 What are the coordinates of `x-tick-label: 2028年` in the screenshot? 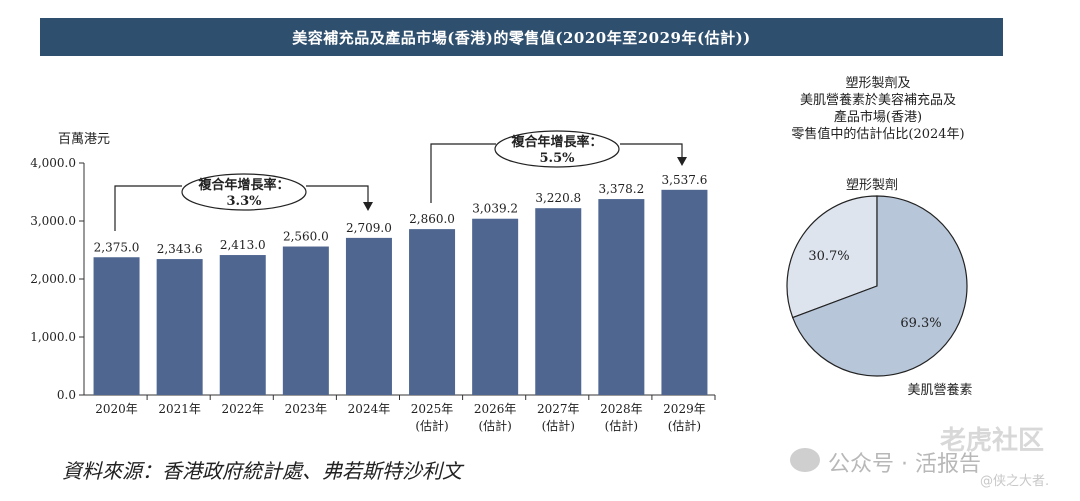 It's located at (621, 409).